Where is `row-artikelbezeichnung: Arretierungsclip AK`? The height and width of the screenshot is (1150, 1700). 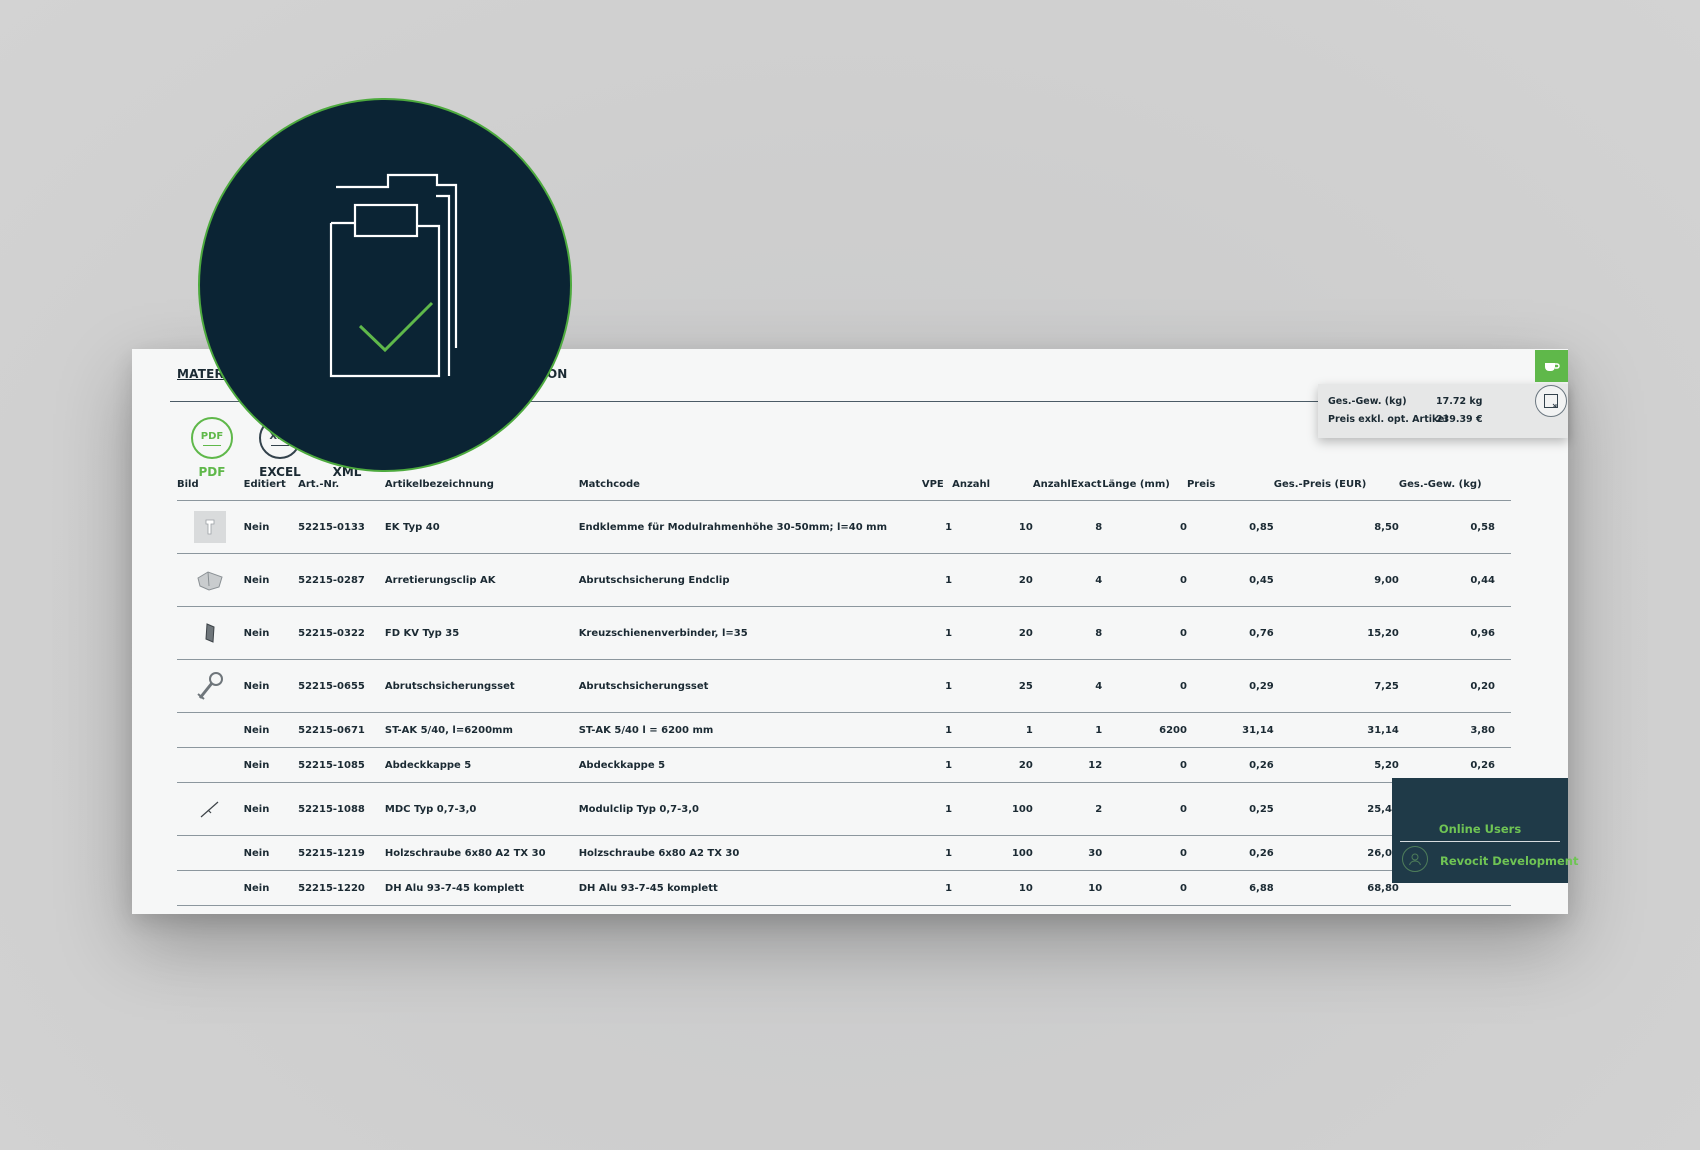 row-artikelbezeichnung: Arretierungsclip AK is located at coordinates (481, 580).